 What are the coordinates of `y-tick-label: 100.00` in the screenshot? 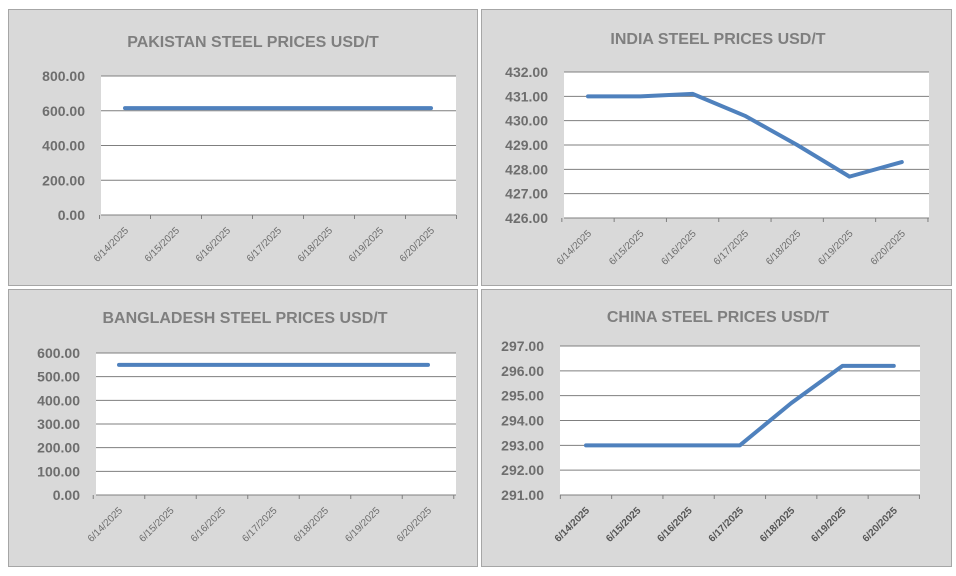 It's located at (58, 471).